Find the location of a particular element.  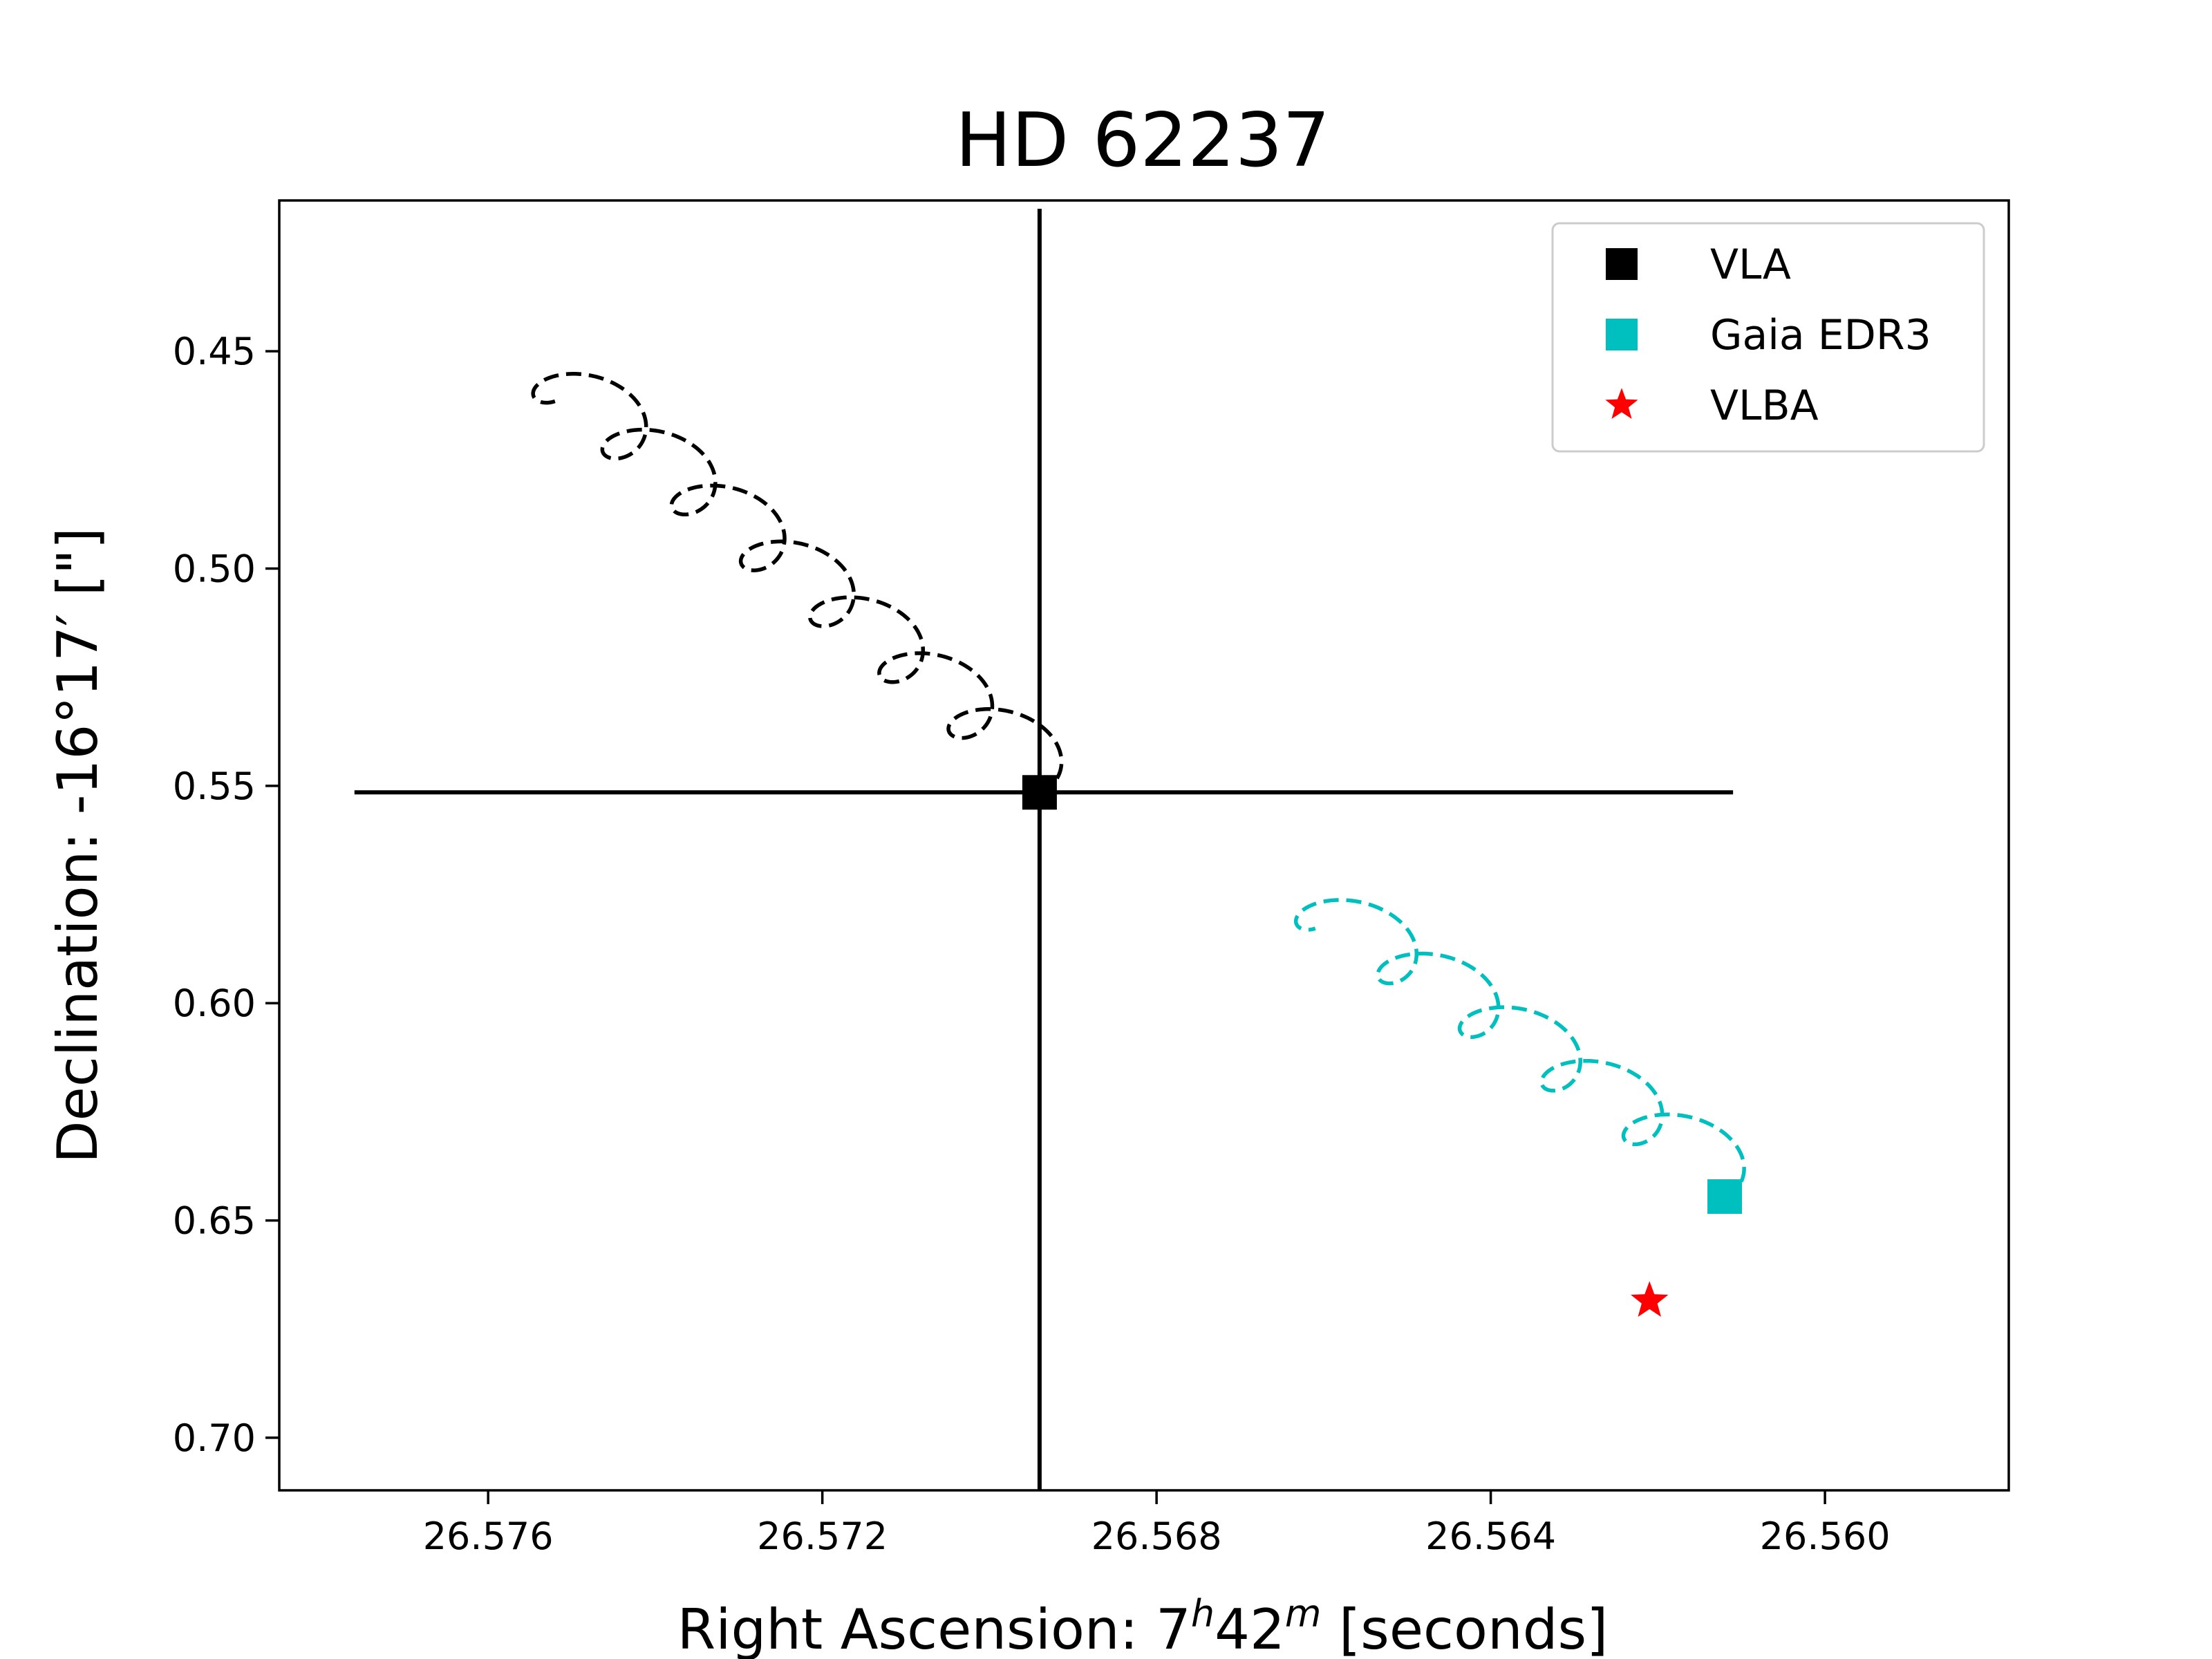

x-axis-ticks: 26.576 26.572 26.568 26.564 26.560 is located at coordinates (1157, 1524).